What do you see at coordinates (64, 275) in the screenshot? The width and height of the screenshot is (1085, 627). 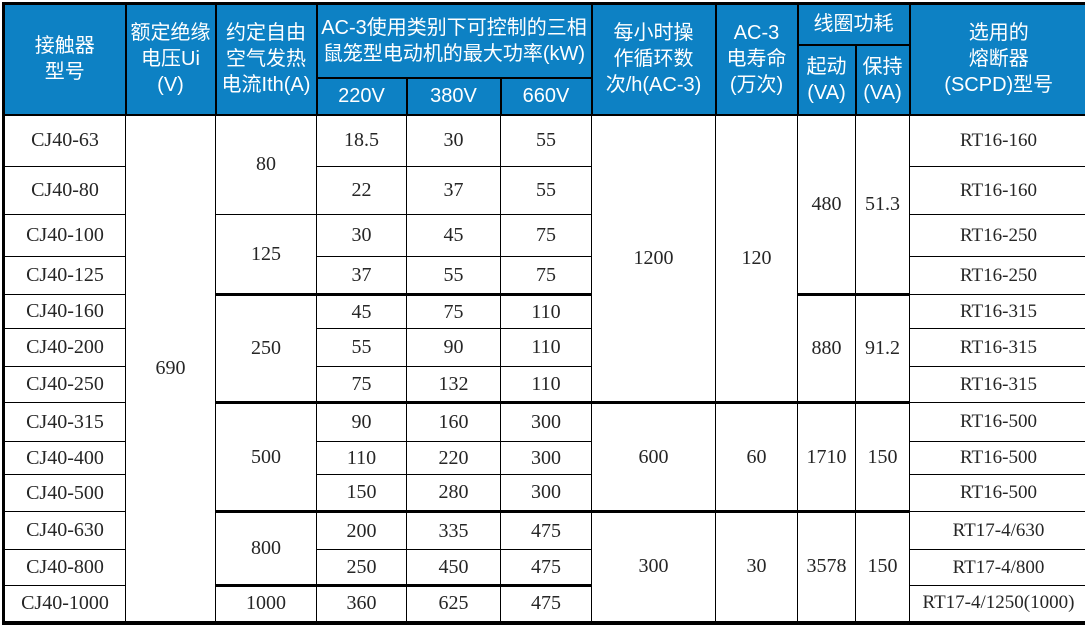 I see `cell-model: CJ40-125` at bounding box center [64, 275].